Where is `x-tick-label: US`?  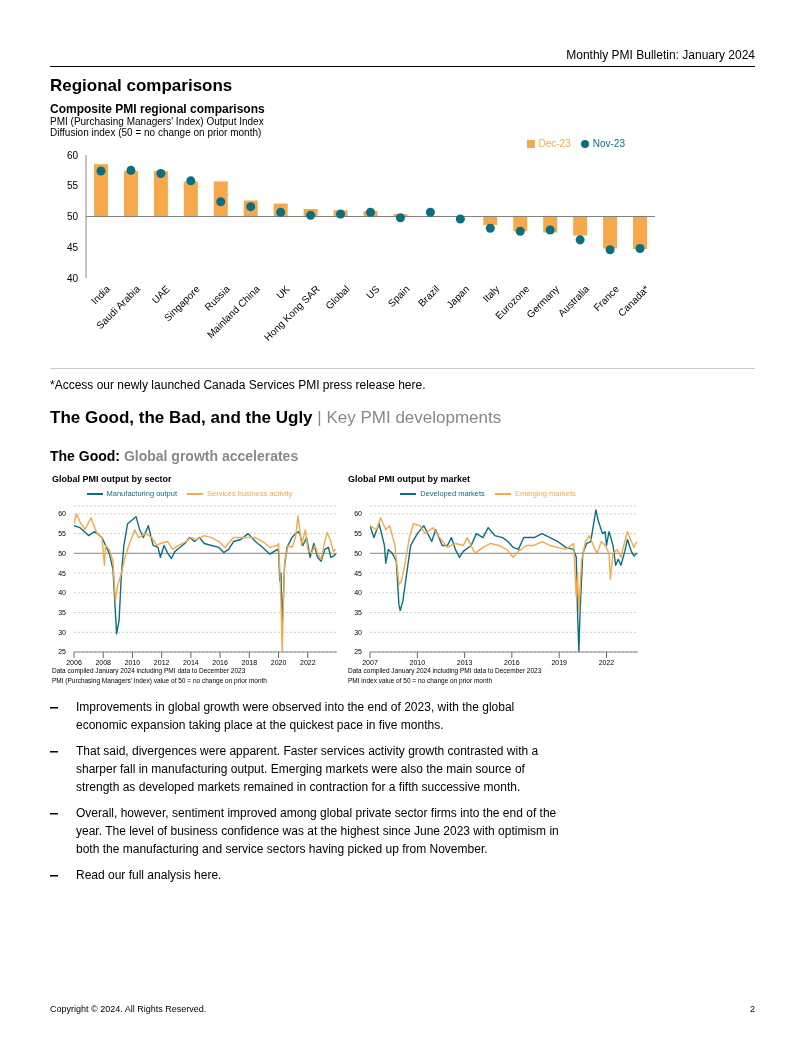
x-tick-label: US is located at coordinates (372, 292).